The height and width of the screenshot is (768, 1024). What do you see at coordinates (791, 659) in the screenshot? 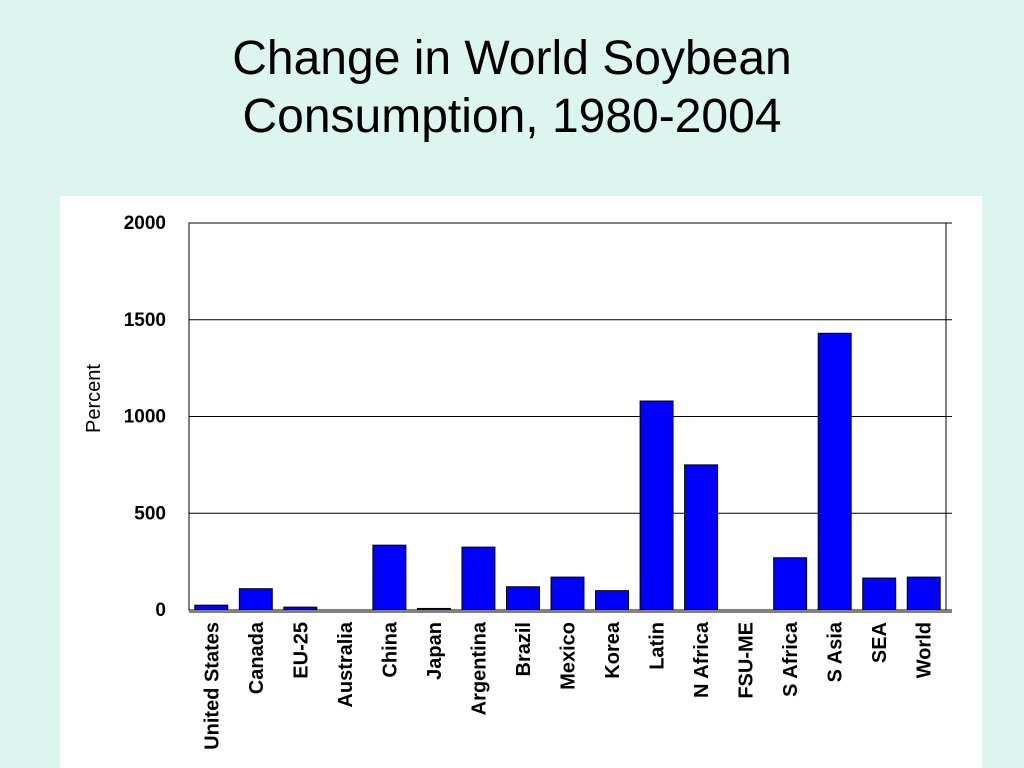
I see `x-category-label: S Africa` at bounding box center [791, 659].